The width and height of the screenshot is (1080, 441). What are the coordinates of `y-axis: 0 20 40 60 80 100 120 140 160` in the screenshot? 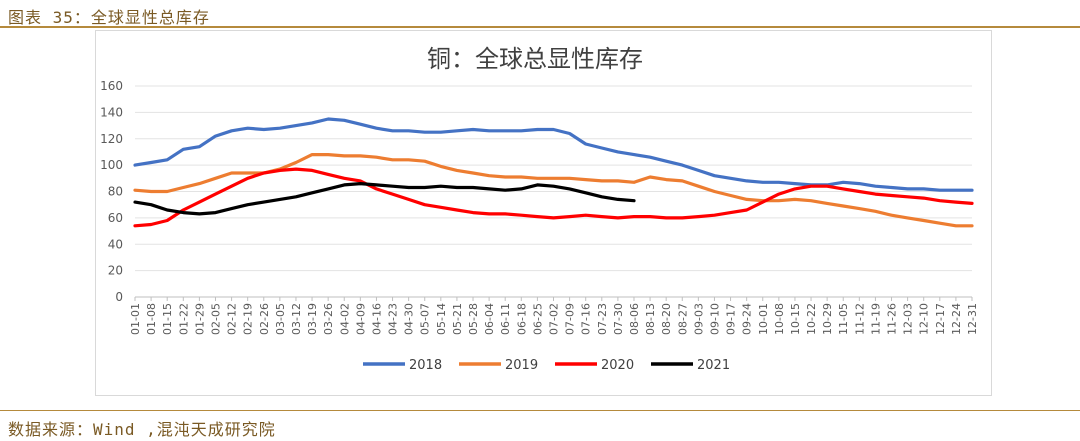 It's located at (111, 191).